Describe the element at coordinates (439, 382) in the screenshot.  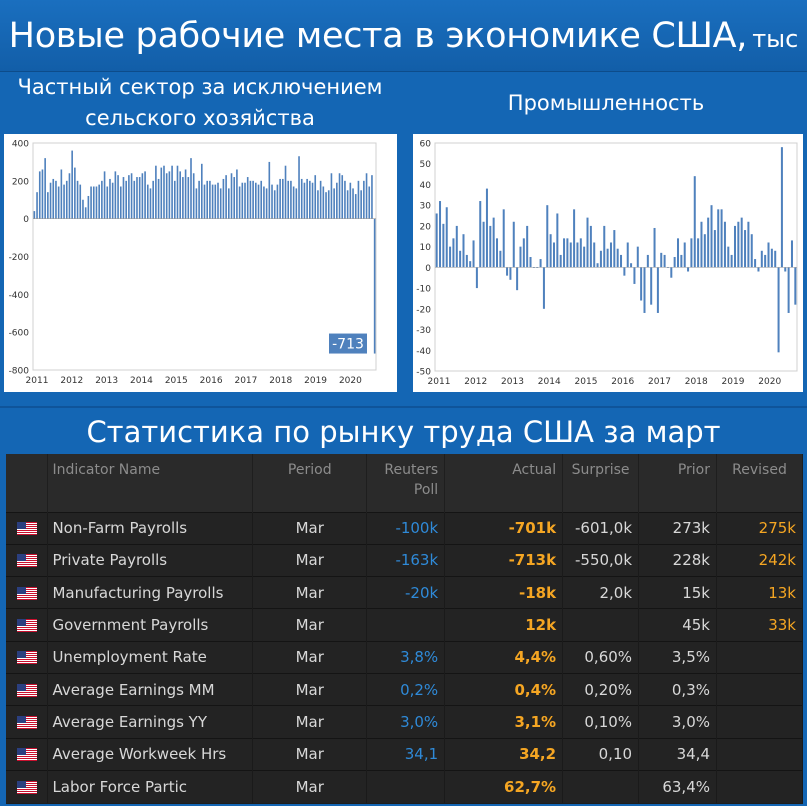
I see `right-chart-x-tick-label: 2011` at that location.